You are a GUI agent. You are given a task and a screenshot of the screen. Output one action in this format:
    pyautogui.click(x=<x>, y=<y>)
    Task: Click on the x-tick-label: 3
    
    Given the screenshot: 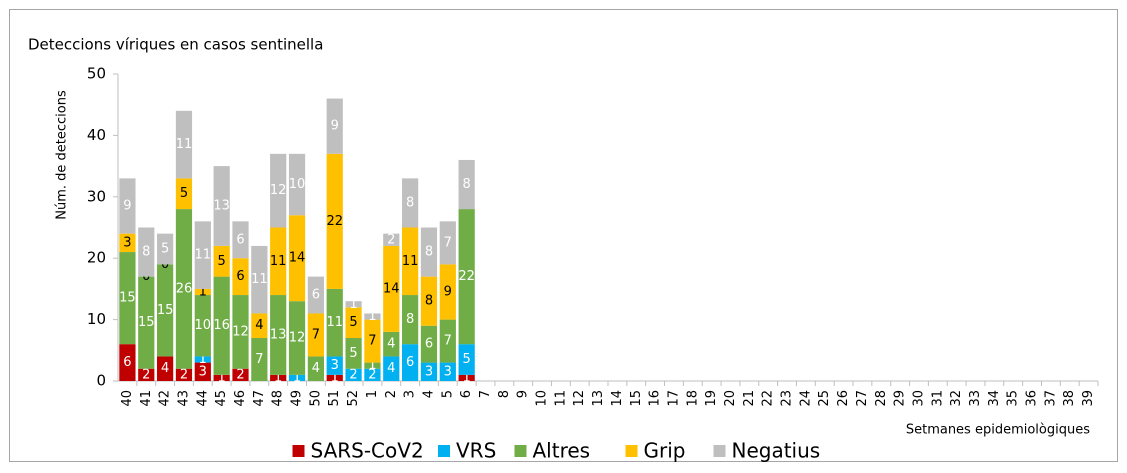 What is the action you would take?
    pyautogui.click(x=410, y=394)
    